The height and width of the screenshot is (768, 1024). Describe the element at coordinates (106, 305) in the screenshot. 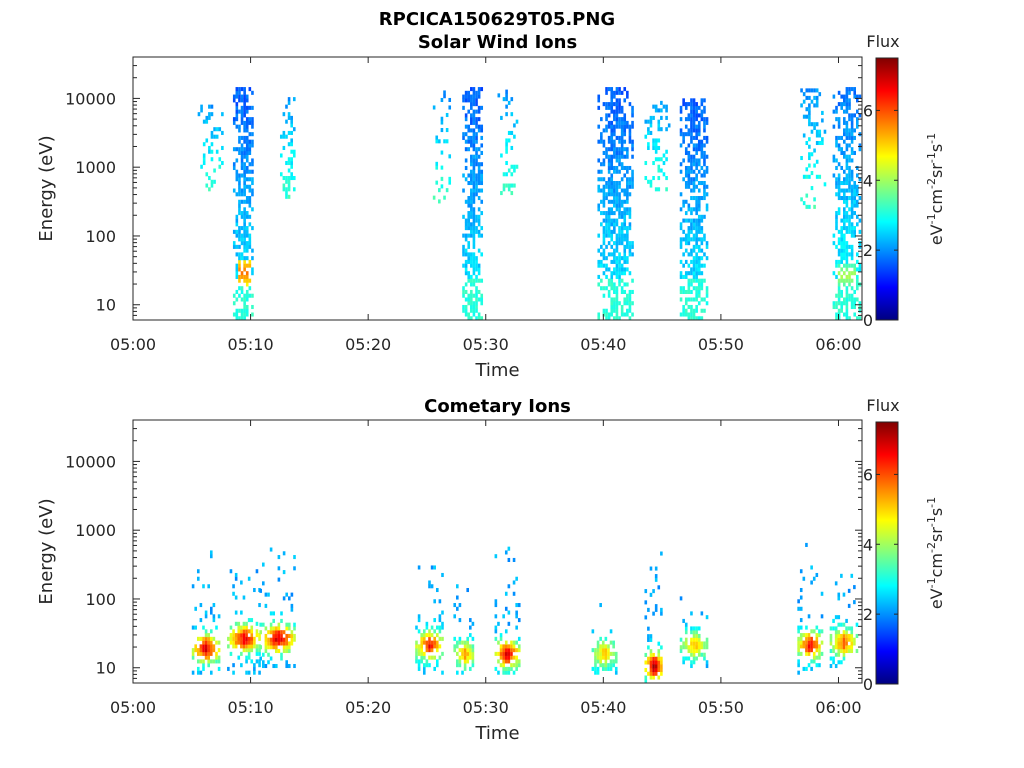

I see `y-tick-label: 10` at that location.